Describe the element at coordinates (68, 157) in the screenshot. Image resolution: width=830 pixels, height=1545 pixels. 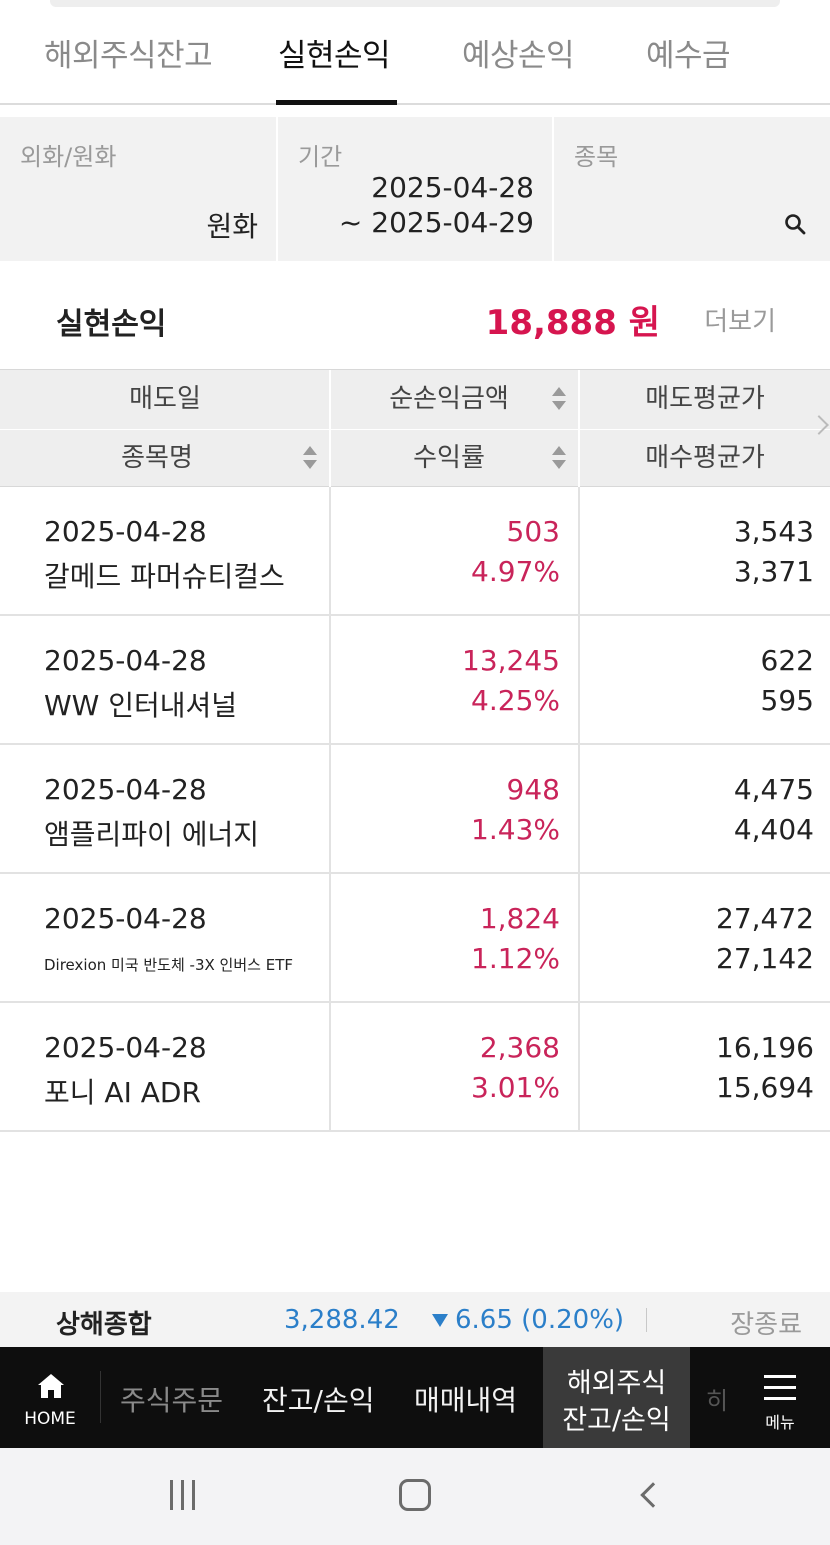
I see `currency-label: 외화/원화` at that location.